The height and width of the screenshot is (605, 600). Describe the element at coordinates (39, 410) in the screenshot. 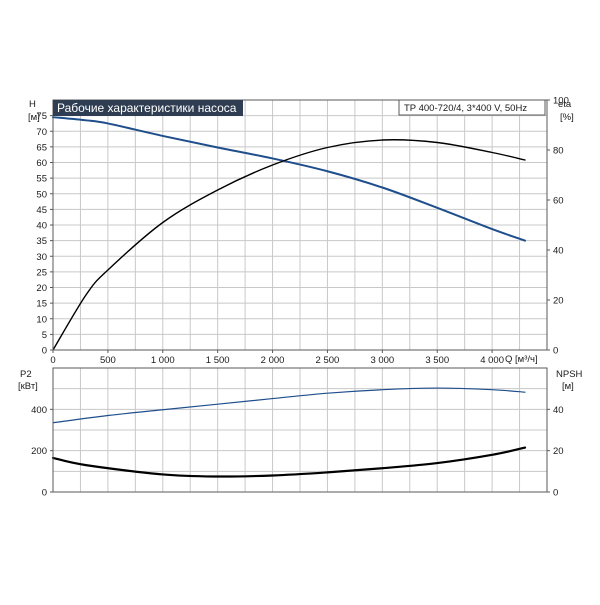

I see `bottom-left-tick-label: 400` at that location.